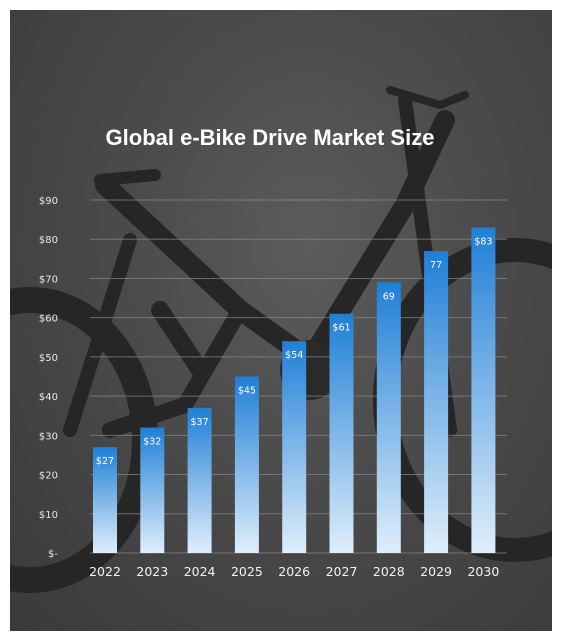 This screenshot has height=641, width=562. Describe the element at coordinates (48, 476) in the screenshot. I see `y-tick-label: $20` at that location.